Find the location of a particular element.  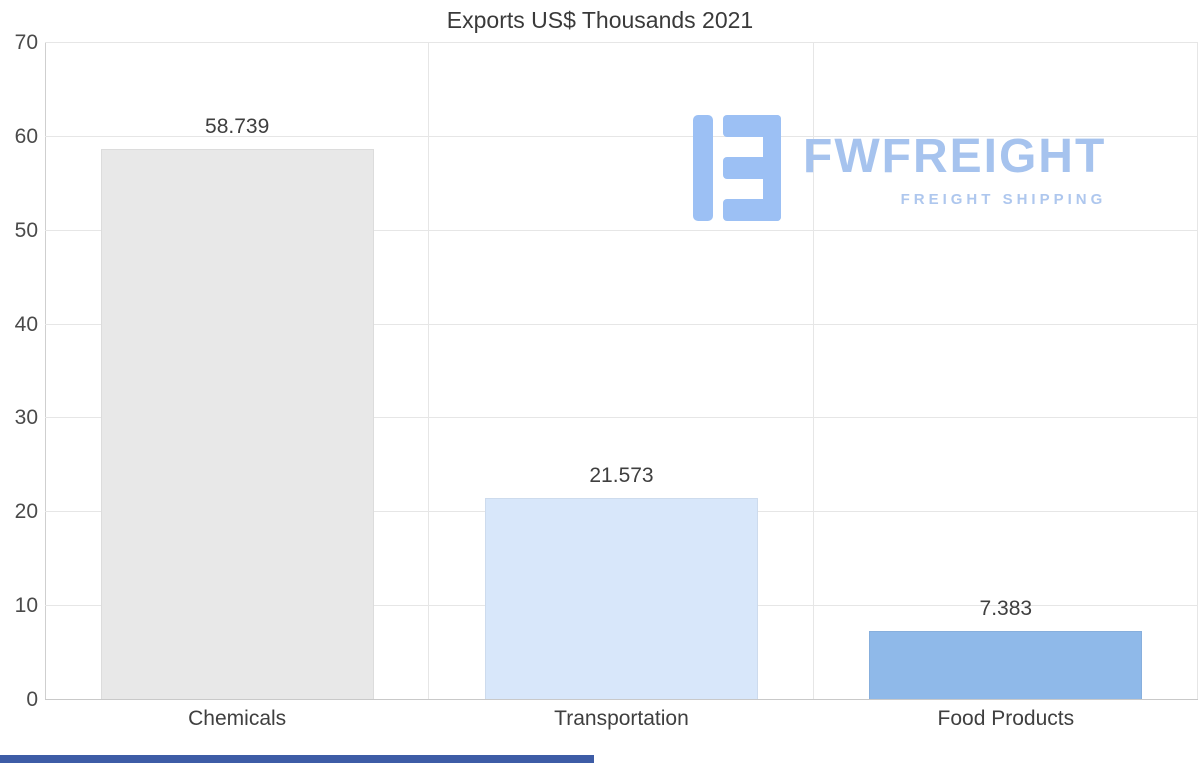

x-axis-line is located at coordinates (621, 699).